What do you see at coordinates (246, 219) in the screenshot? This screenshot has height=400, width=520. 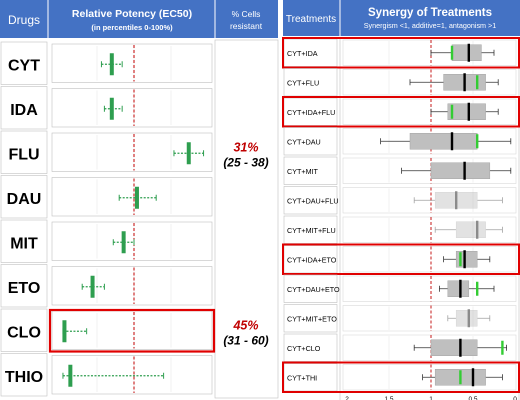 I see `resist-column-bg` at bounding box center [246, 219].